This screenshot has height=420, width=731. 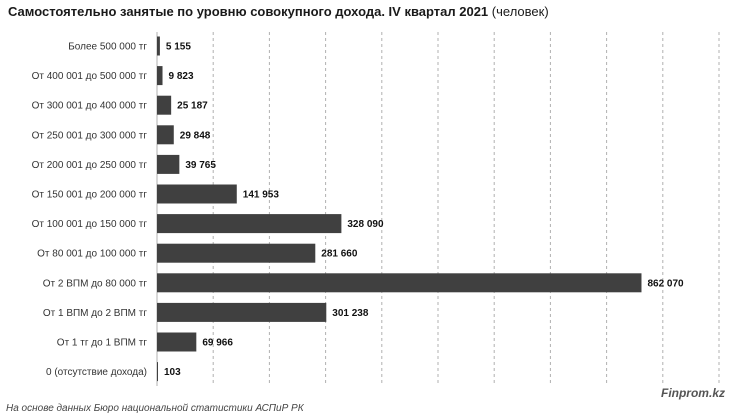 I want to click on value-label: 29 848, so click(x=195, y=135).